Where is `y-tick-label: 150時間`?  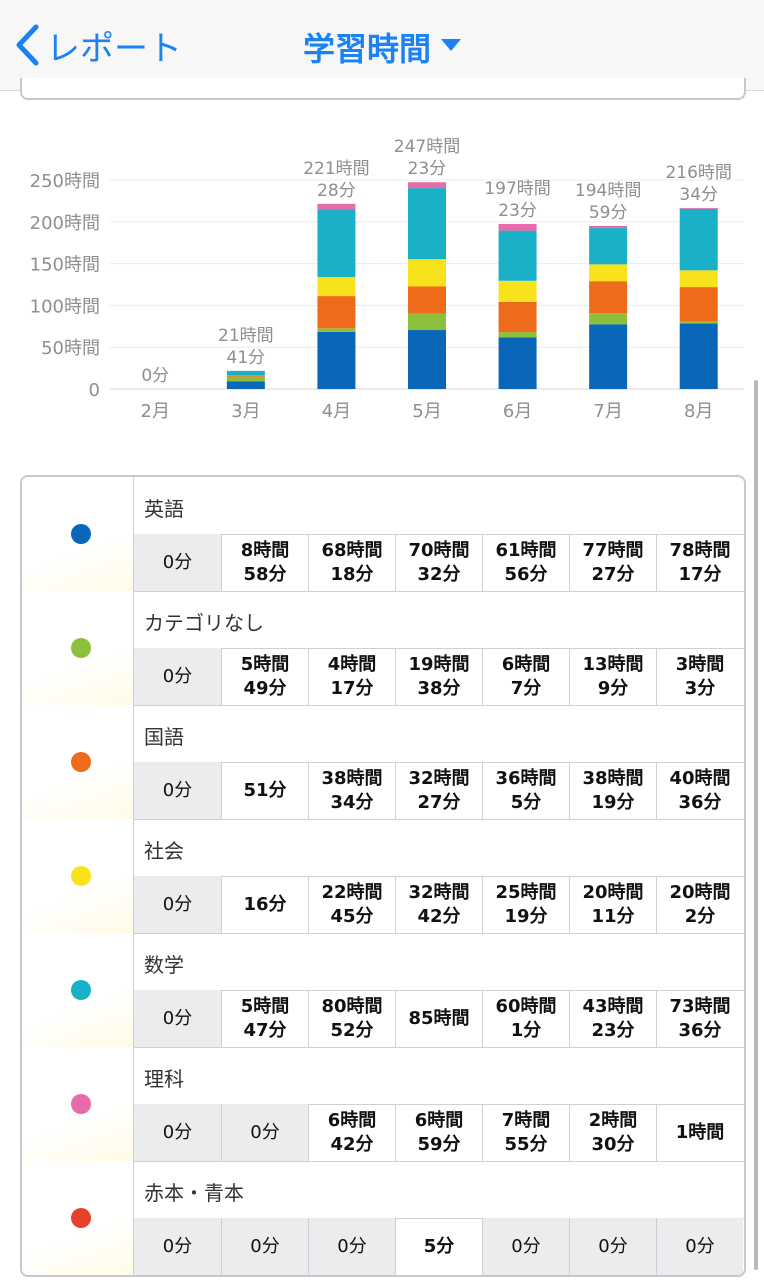
y-tick-label: 150時間 is located at coordinates (65, 265).